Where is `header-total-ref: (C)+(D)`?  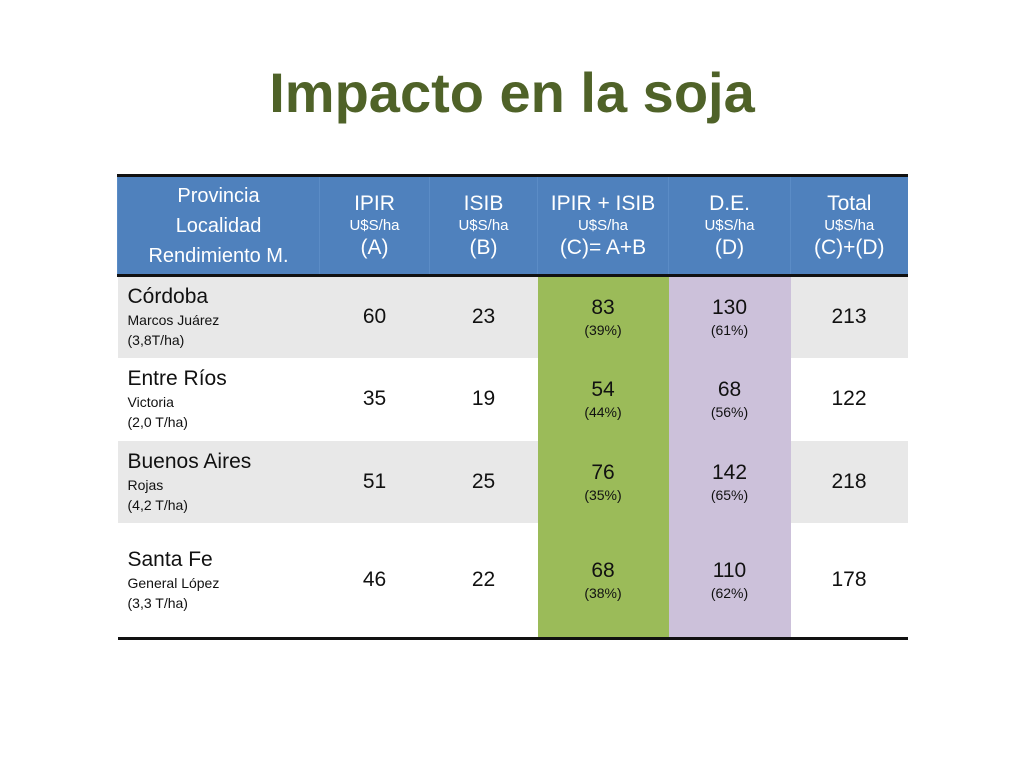 header-total-ref: (C)+(D) is located at coordinates (849, 247).